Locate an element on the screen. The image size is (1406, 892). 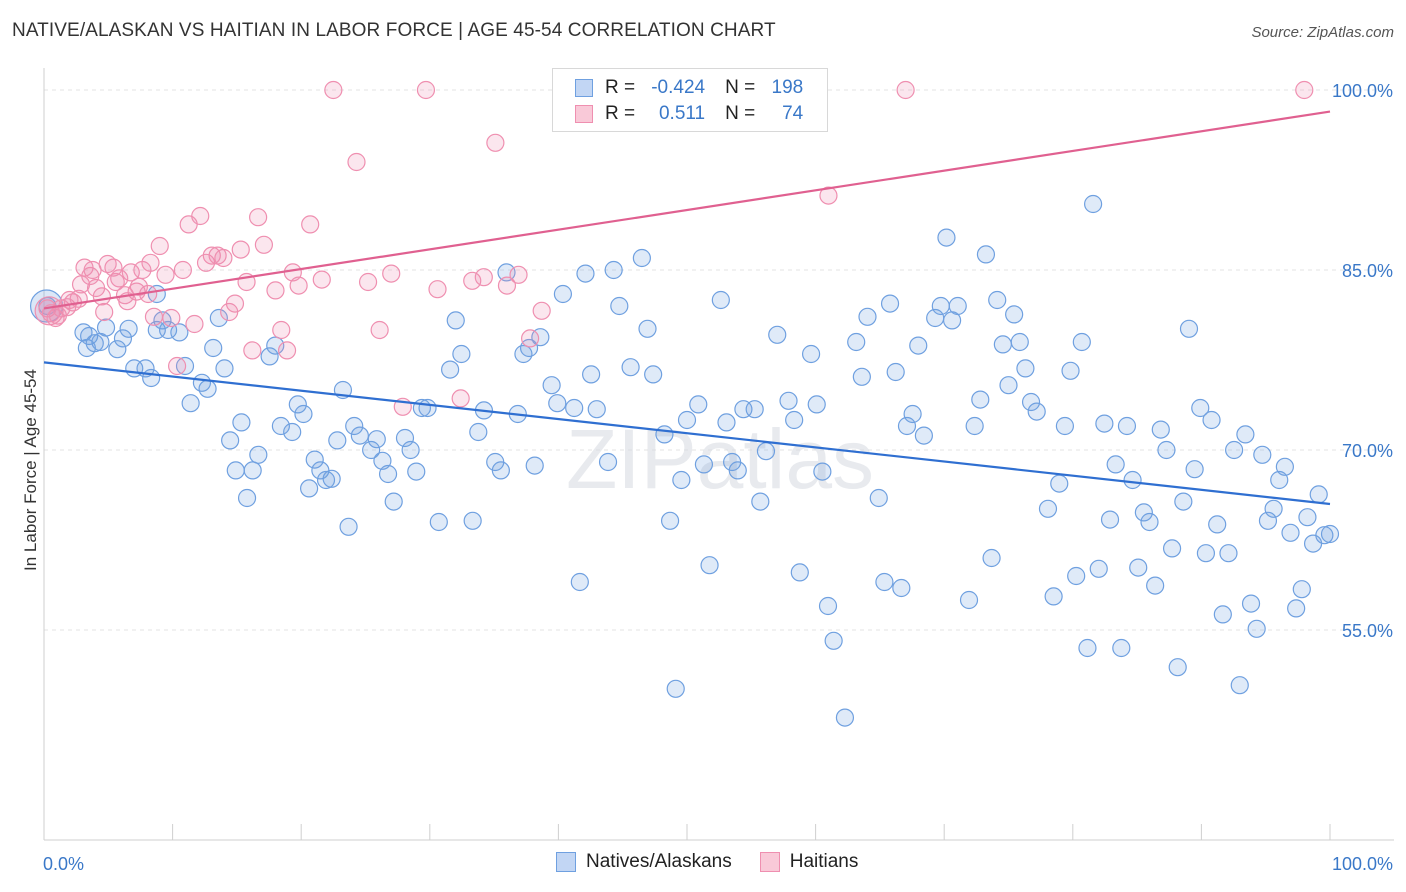
x-tick-label: 0.0% is located at coordinates (63, 864).